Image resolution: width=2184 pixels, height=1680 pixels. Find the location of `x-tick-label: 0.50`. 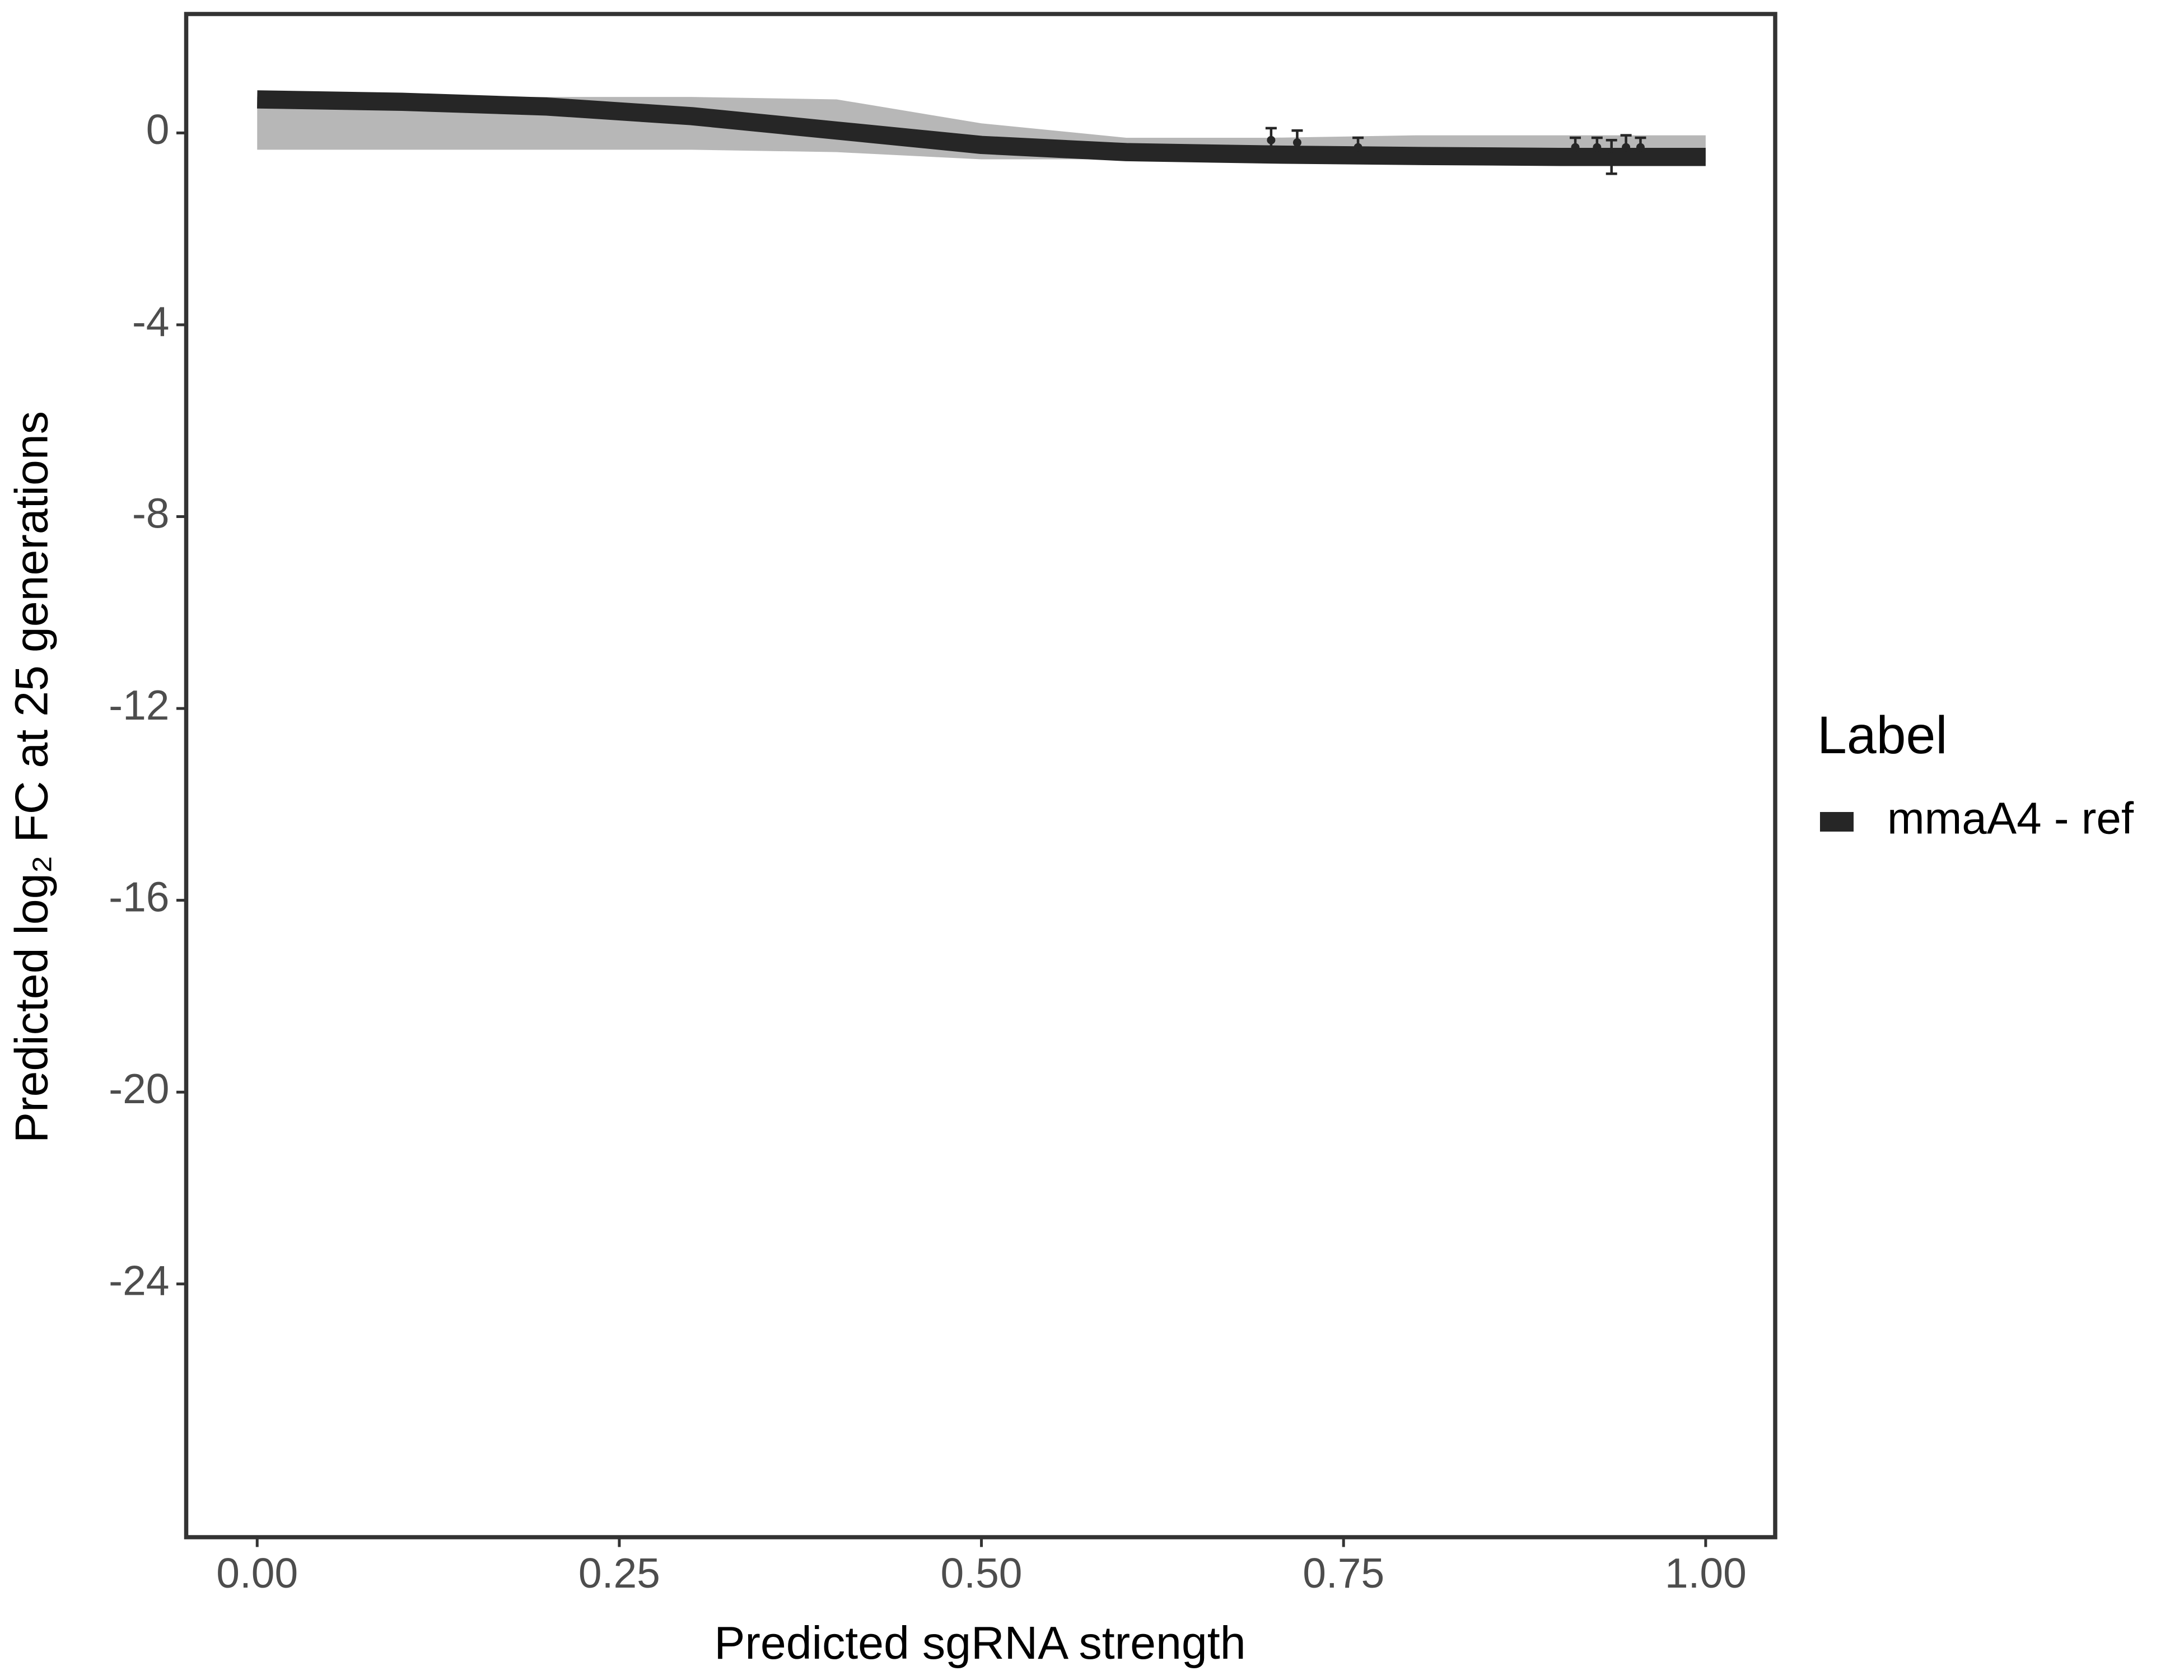

x-tick-label: 0.50 is located at coordinates (982, 1574).